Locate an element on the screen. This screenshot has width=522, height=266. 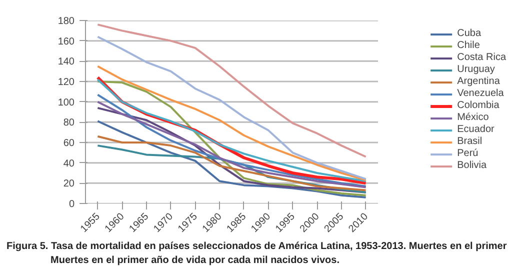
legend-label: Costa Rica is located at coordinates (481, 57).